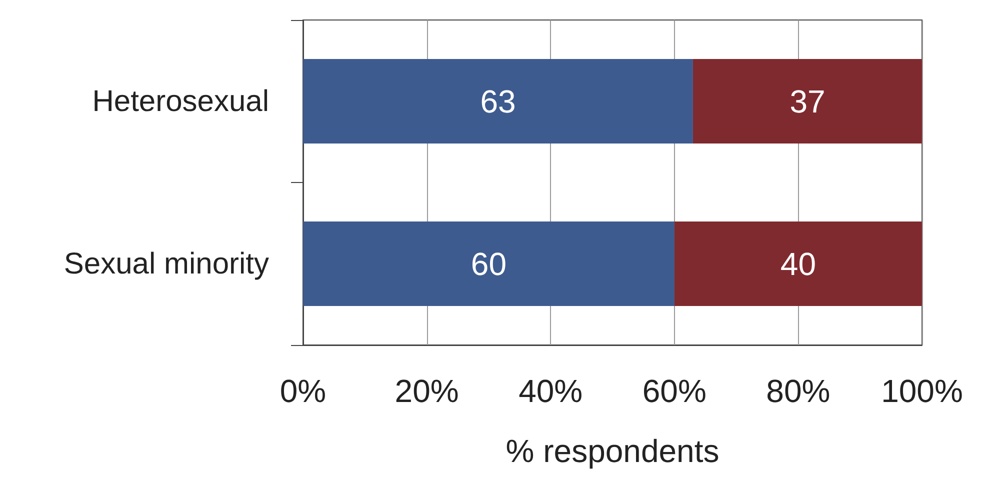 The width and height of the screenshot is (981, 503). I want to click on x-tick-label: 60%, so click(674, 391).